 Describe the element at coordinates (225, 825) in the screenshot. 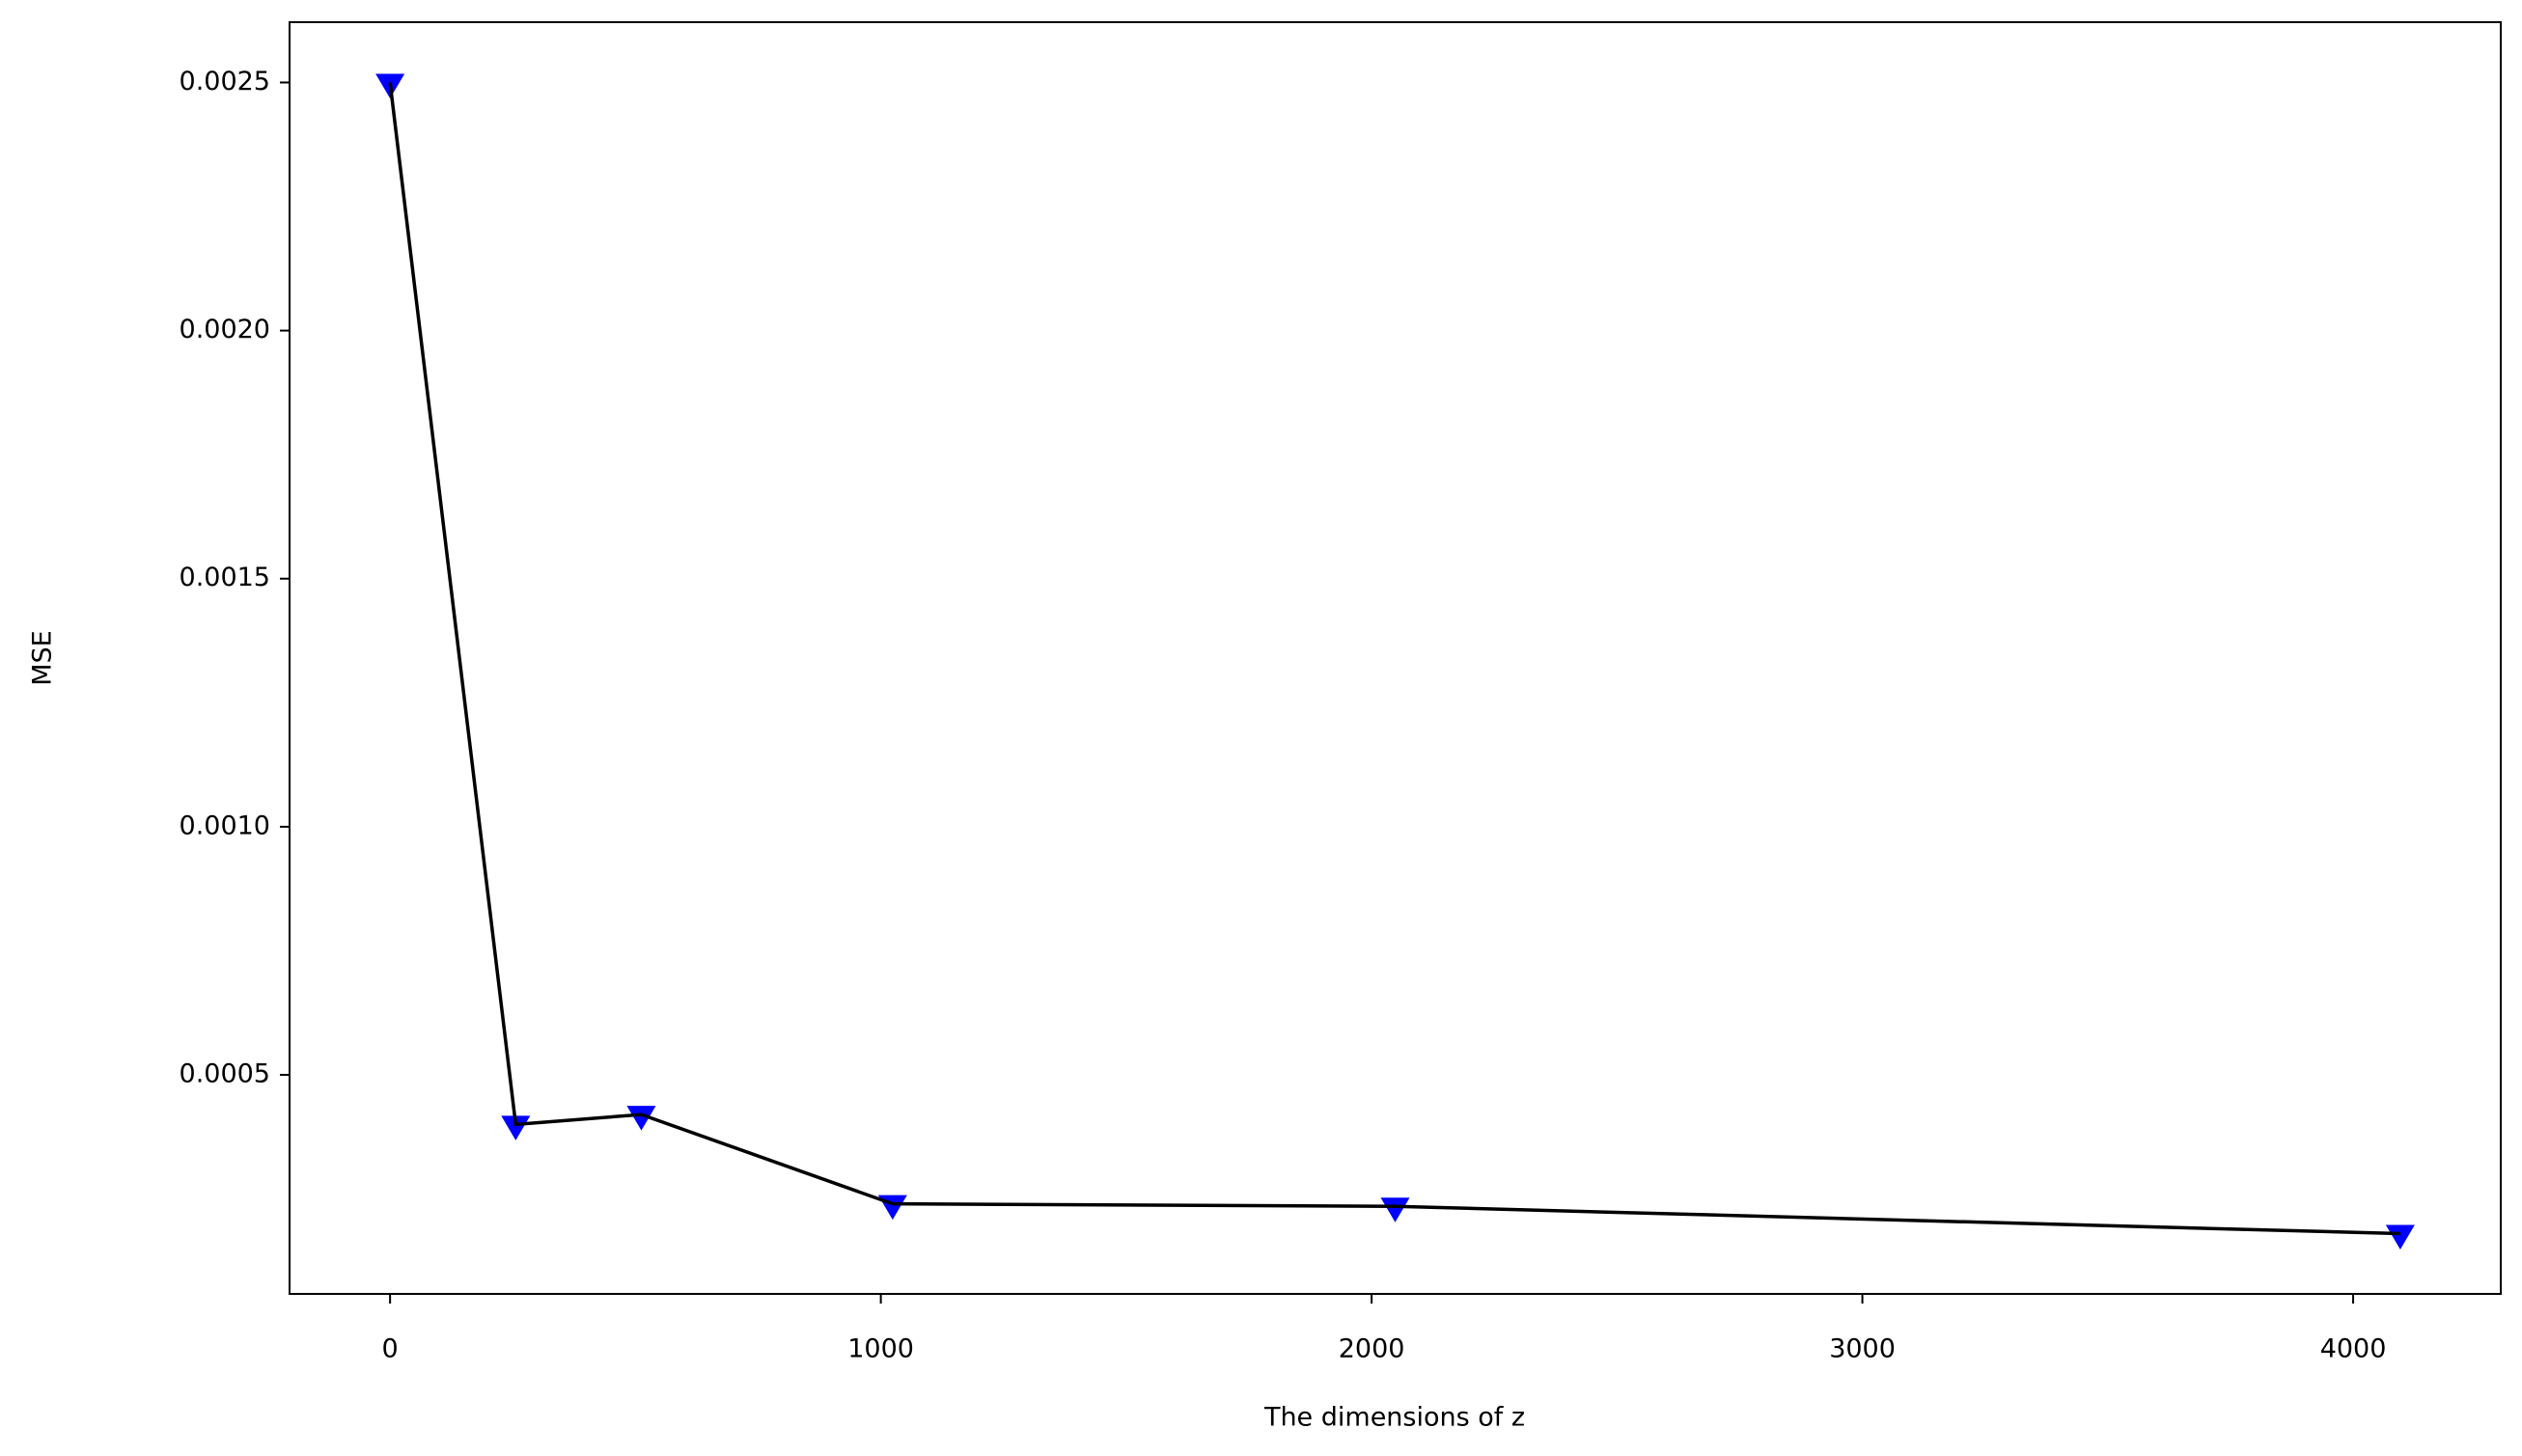

I see `y-tick-label: 0.0010` at that location.